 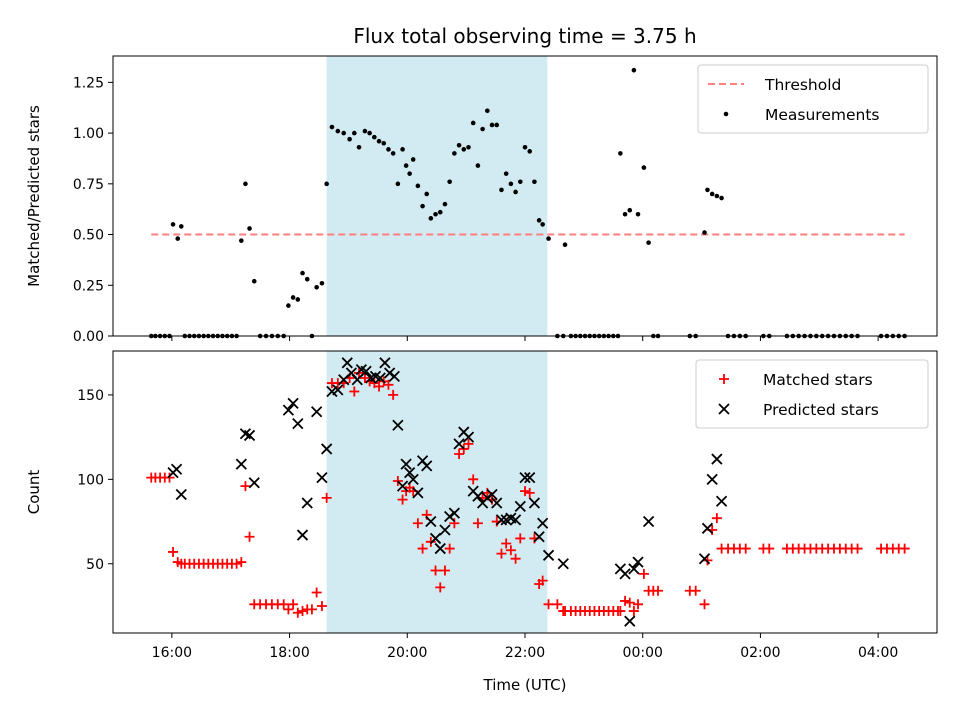 What do you see at coordinates (95, 565) in the screenshot?
I see `y-tick-label: 50` at bounding box center [95, 565].